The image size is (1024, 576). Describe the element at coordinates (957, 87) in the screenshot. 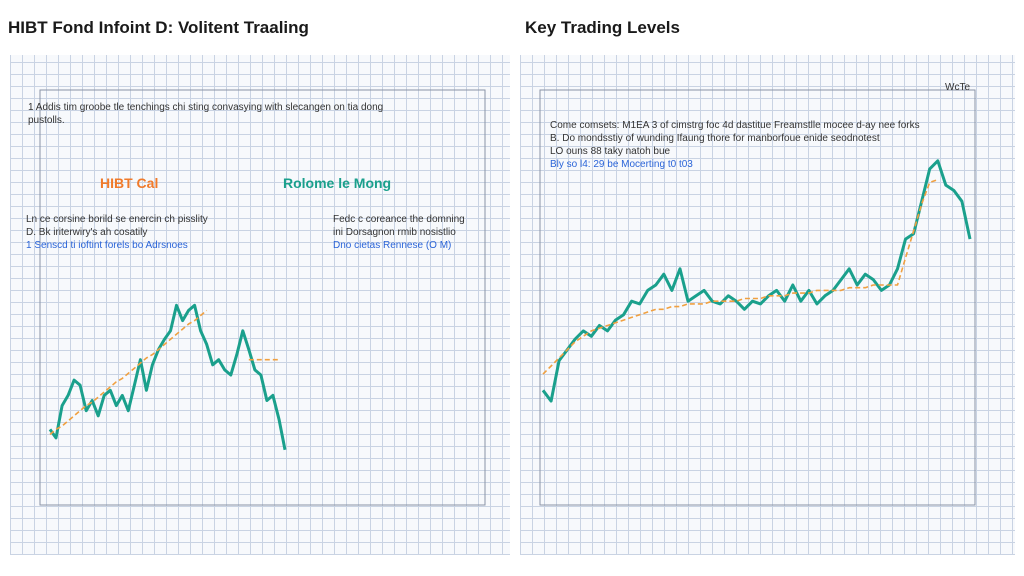

I see `corner-label: WcTe` at that location.